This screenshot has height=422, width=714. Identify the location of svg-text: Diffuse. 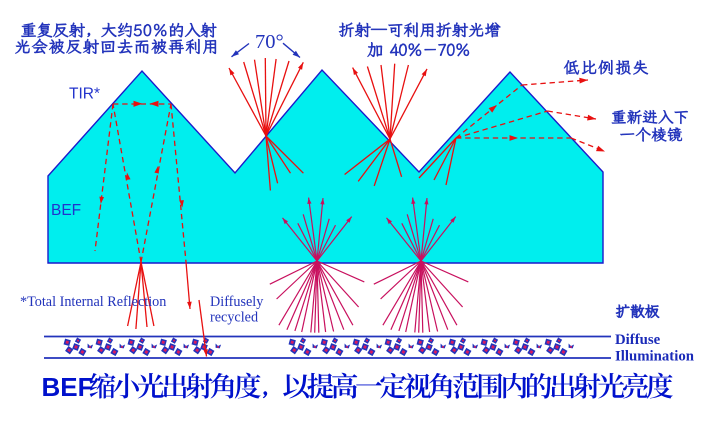
(638, 340).